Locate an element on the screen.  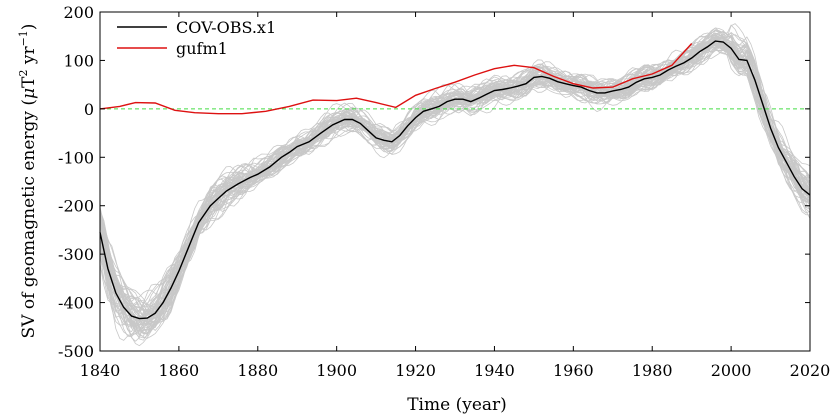
legend-label-cov-obs: COV-OBS.x1 is located at coordinates (226, 27).